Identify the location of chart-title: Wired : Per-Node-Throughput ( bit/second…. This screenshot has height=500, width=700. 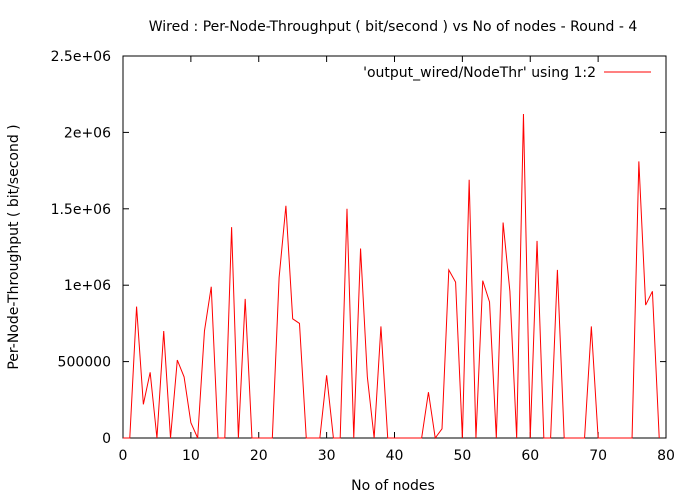
(393, 27).